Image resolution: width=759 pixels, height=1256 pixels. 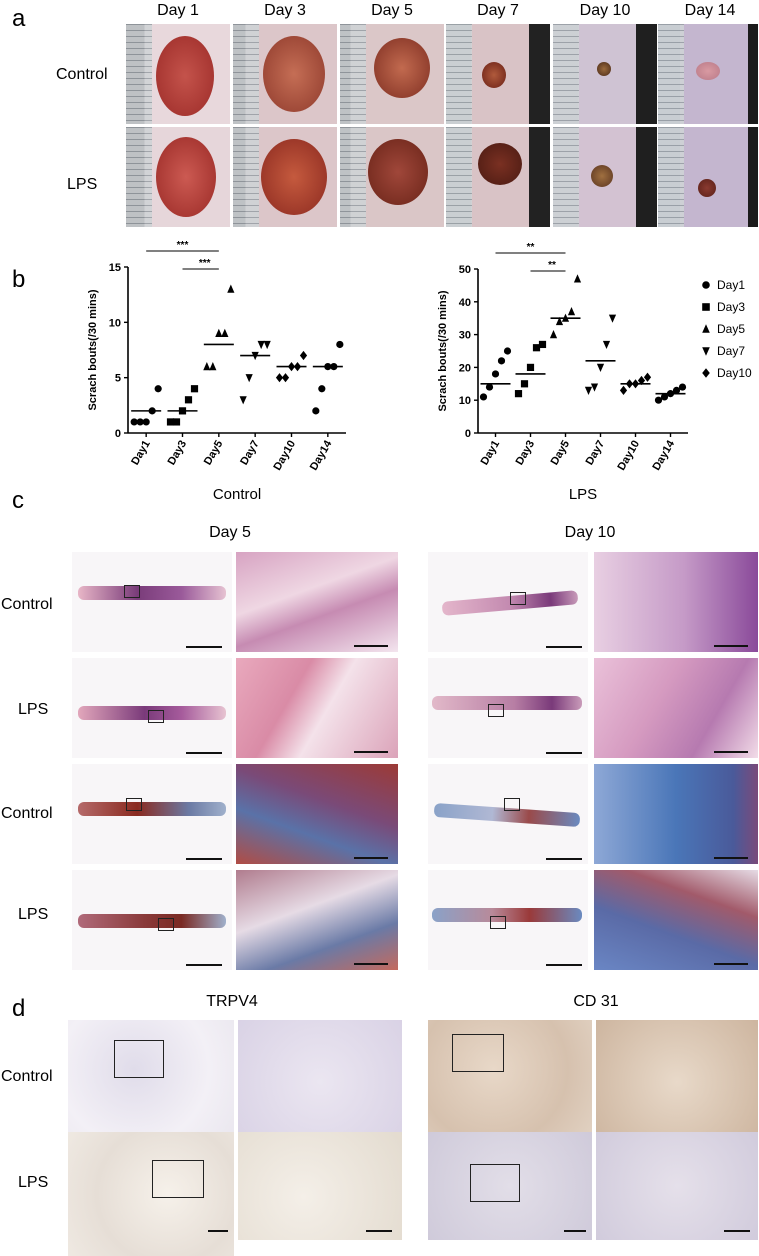 I want to click on panel-letter-c: c, so click(x=18, y=500).